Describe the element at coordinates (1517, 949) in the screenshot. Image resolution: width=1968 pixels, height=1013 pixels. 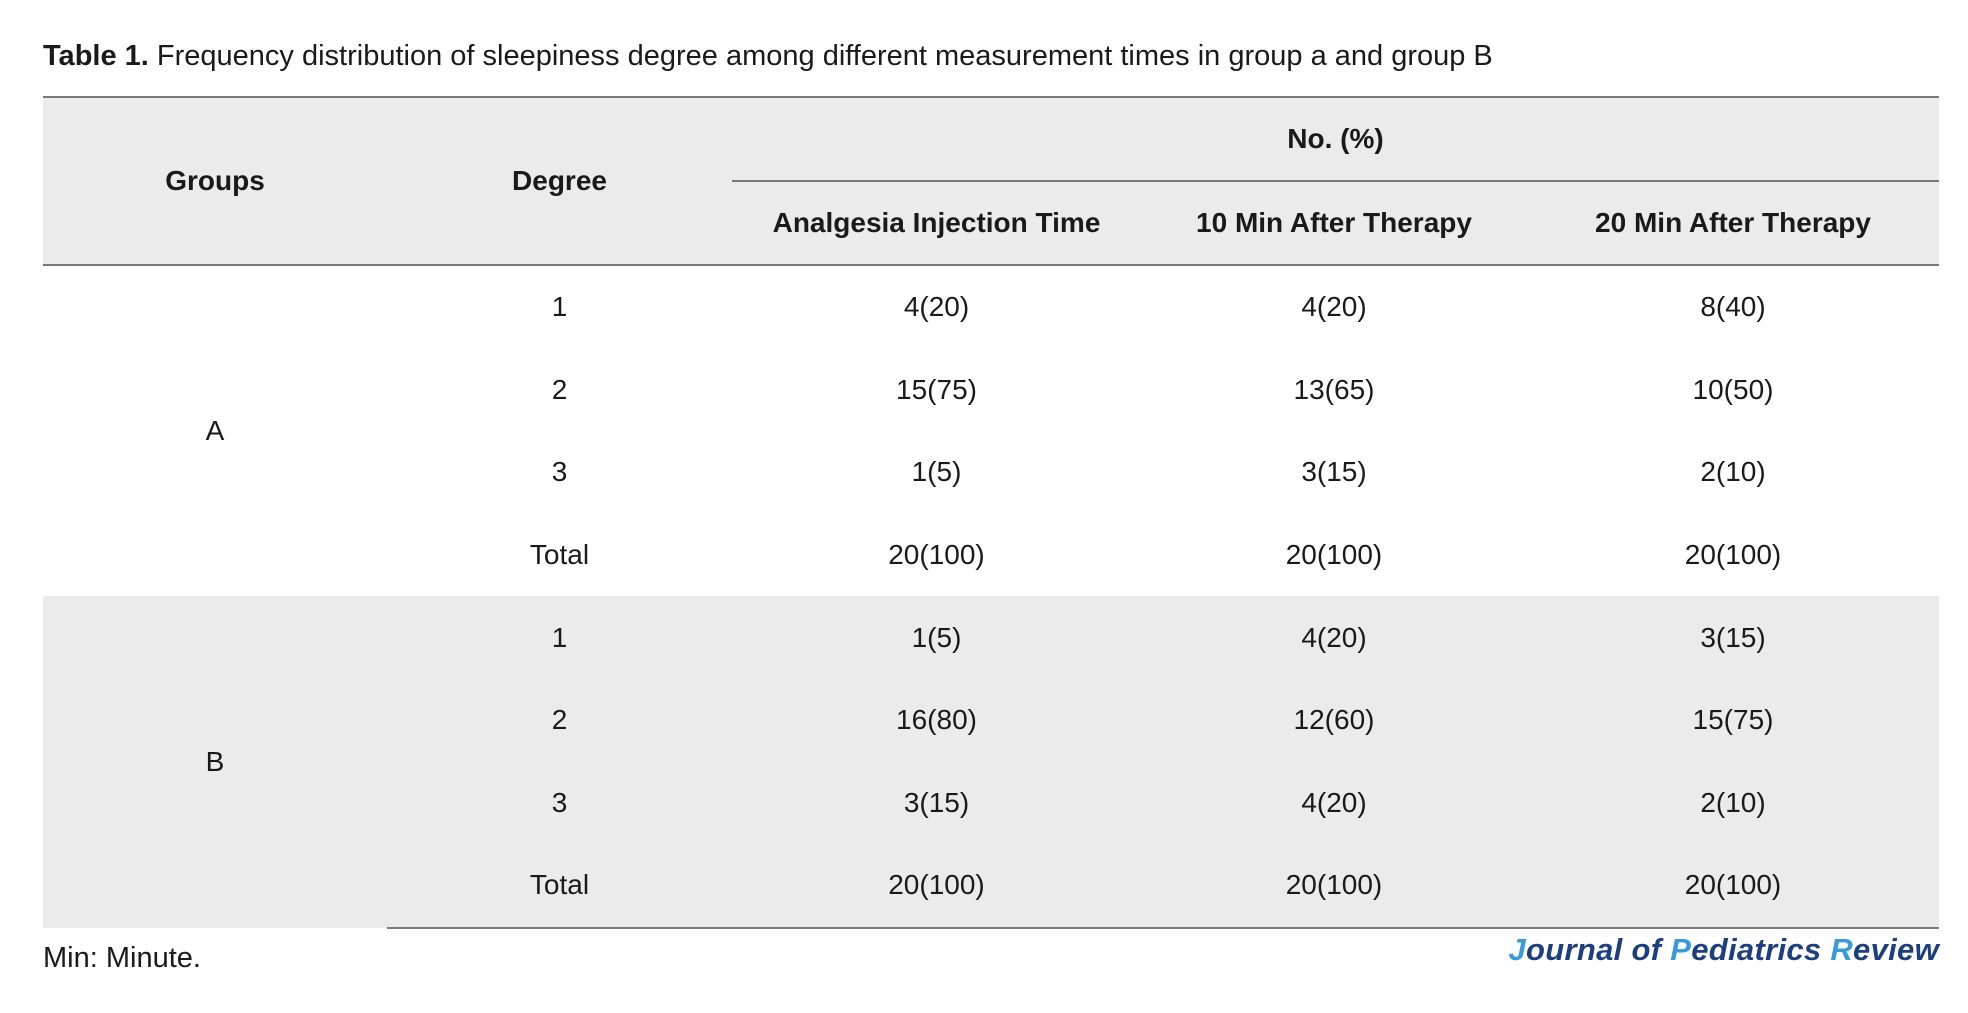
I see `journal-logo-part: J` at that location.